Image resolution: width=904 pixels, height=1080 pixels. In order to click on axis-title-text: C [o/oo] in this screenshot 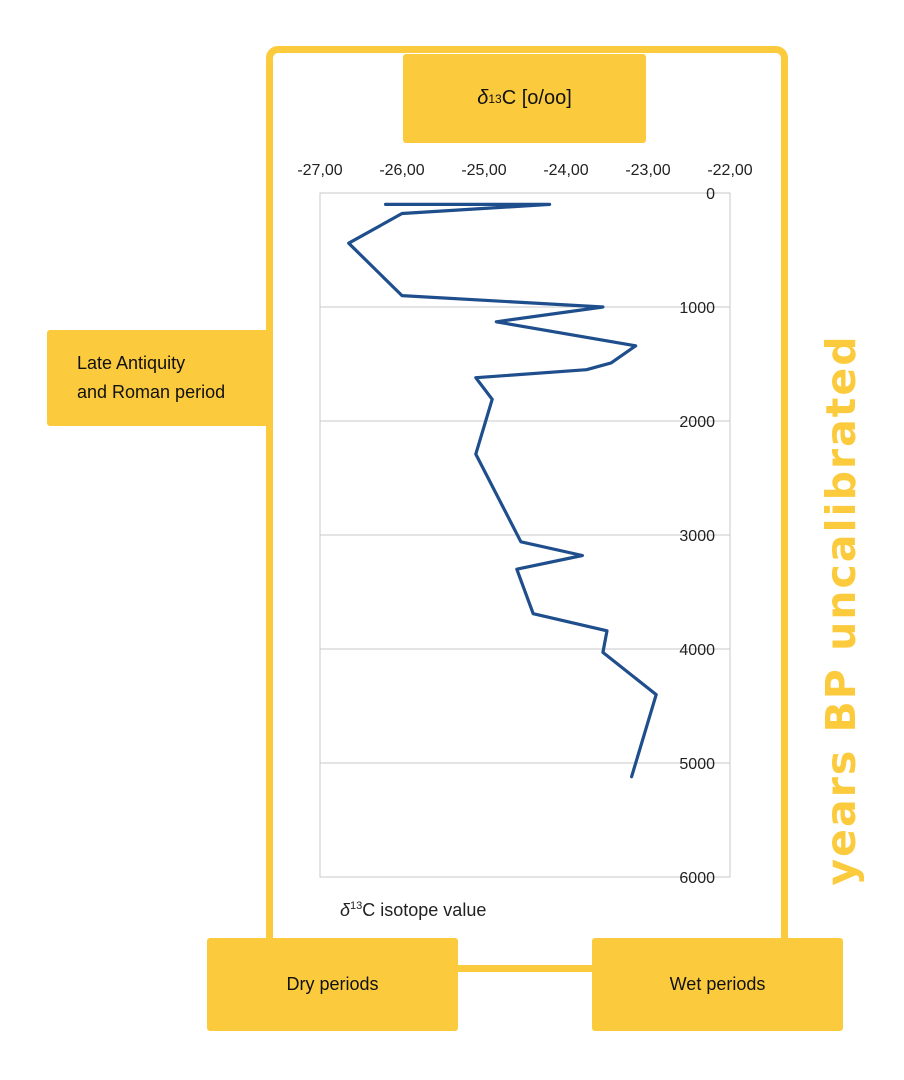, I will do `click(536, 98)`.